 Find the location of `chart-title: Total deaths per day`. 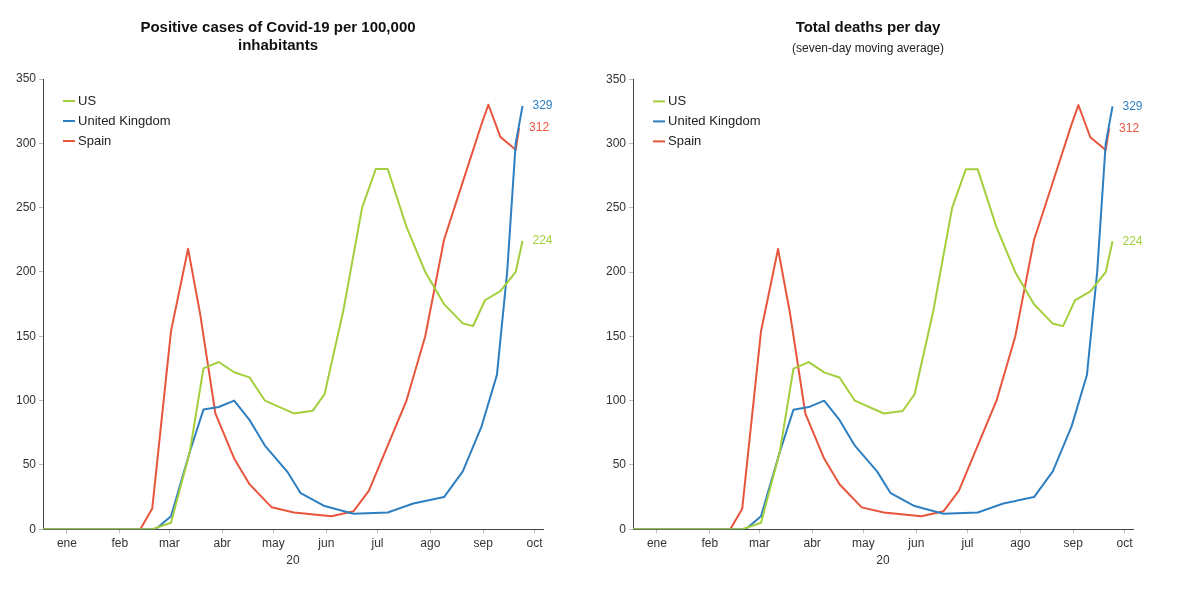

chart-title: Total deaths per day is located at coordinates (868, 27).